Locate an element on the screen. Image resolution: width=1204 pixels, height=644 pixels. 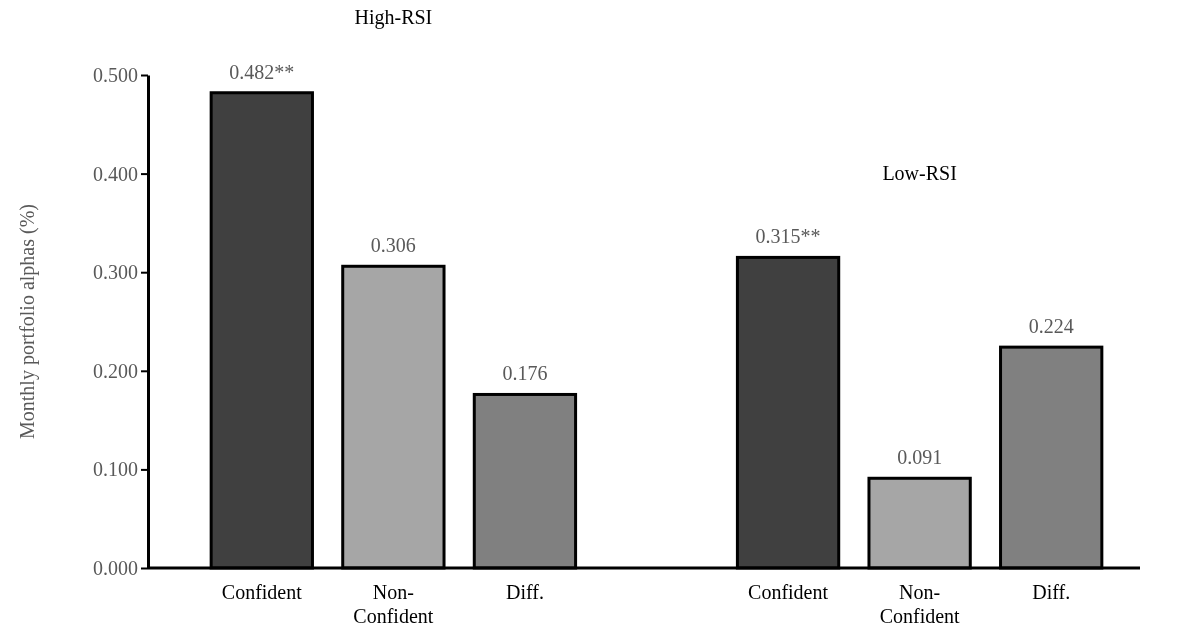
y-tick-label: 0.000 is located at coordinates (115, 567).